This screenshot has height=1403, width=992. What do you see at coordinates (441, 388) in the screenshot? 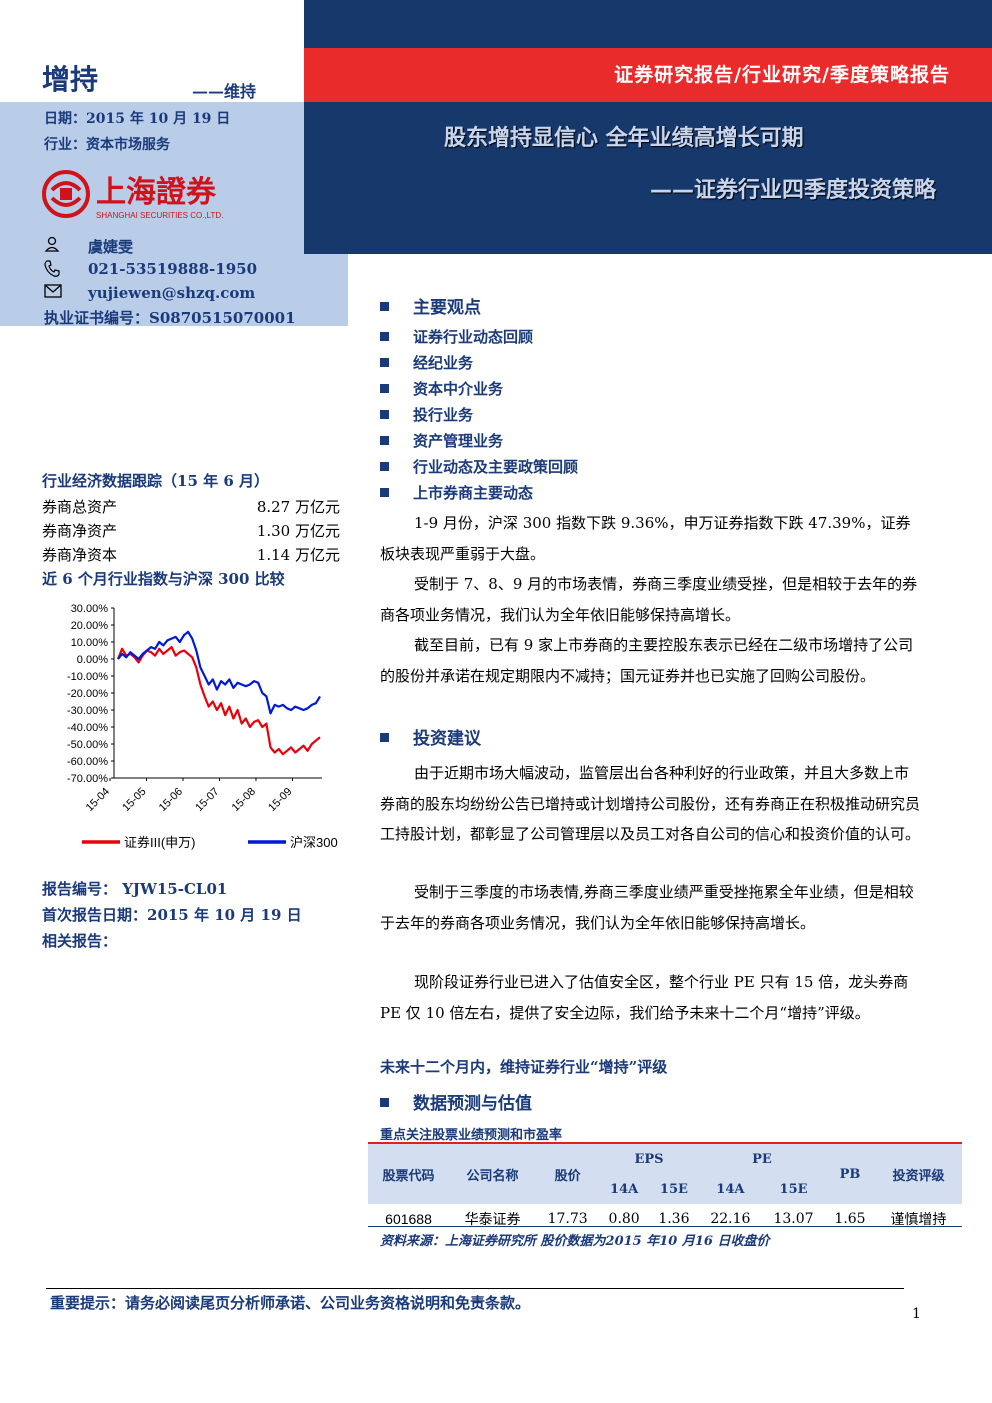
I see `outline-item: 资本中介业务` at bounding box center [441, 388].